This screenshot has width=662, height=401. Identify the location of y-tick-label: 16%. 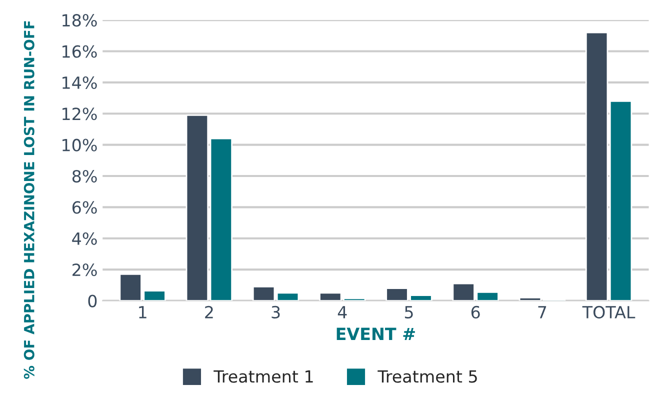
(79, 51).